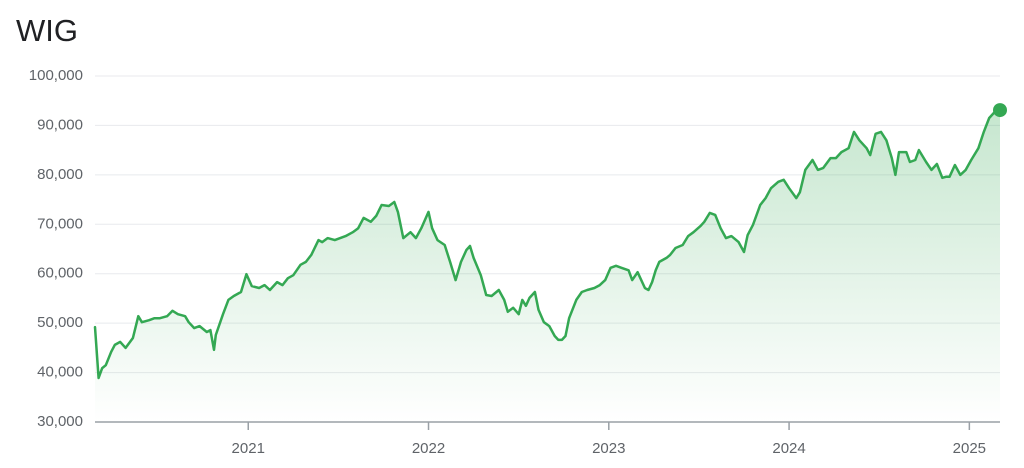 The width and height of the screenshot is (1024, 468). Describe the element at coordinates (608, 448) in the screenshot. I see `x-tick-label: 2023` at that location.